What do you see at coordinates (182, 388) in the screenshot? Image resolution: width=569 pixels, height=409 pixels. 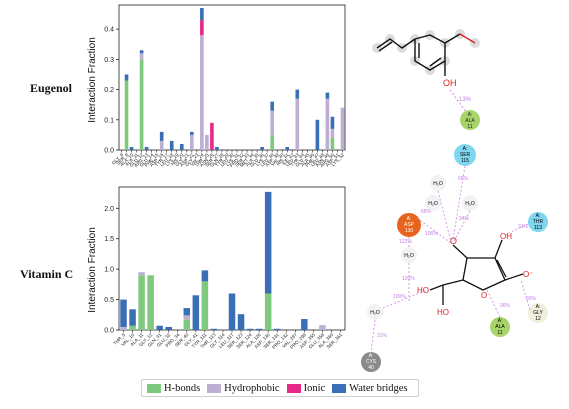 I see `legend-hbonds-label: H-bonds` at bounding box center [182, 388].